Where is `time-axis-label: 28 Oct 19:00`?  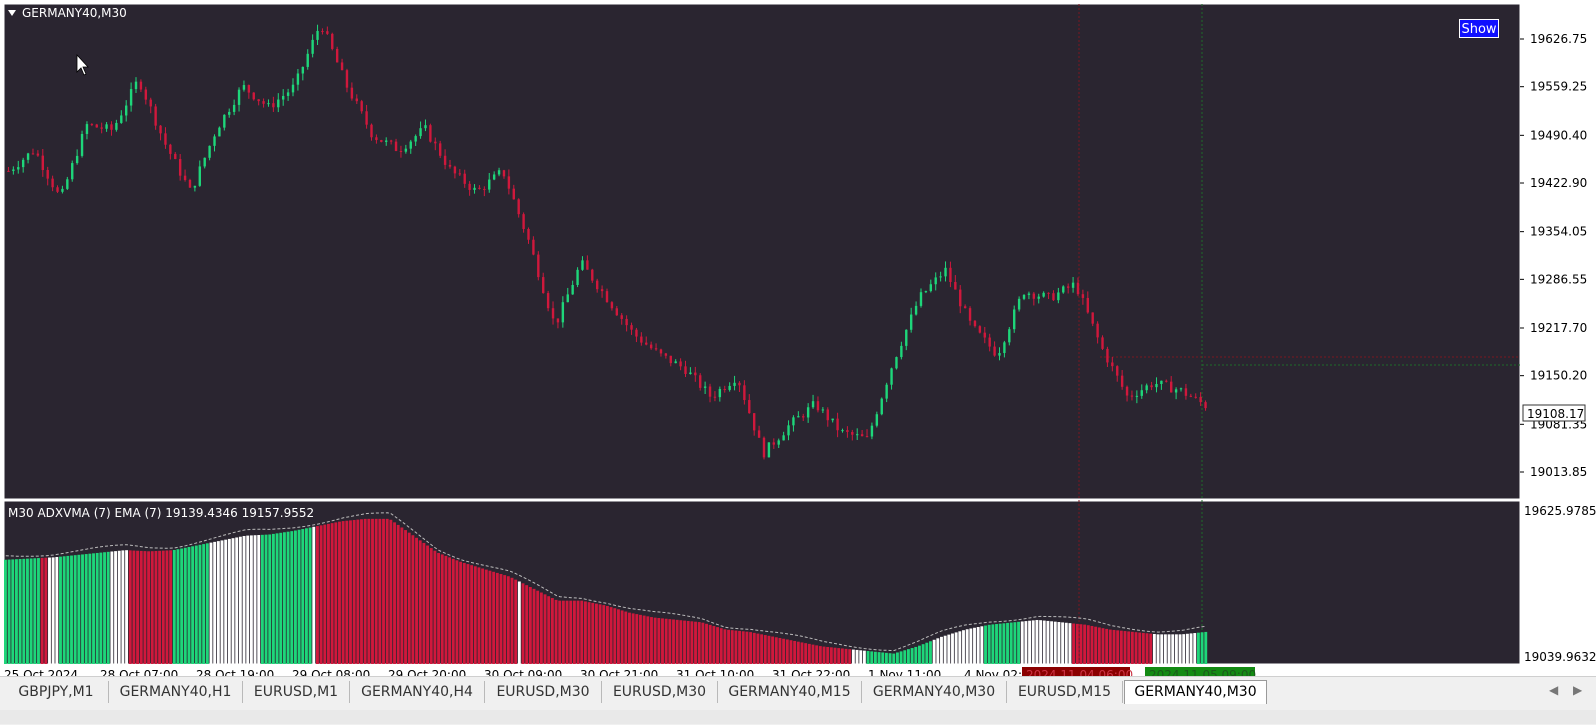 time-axis-label: 28 Oct 19:00 is located at coordinates (235, 672).